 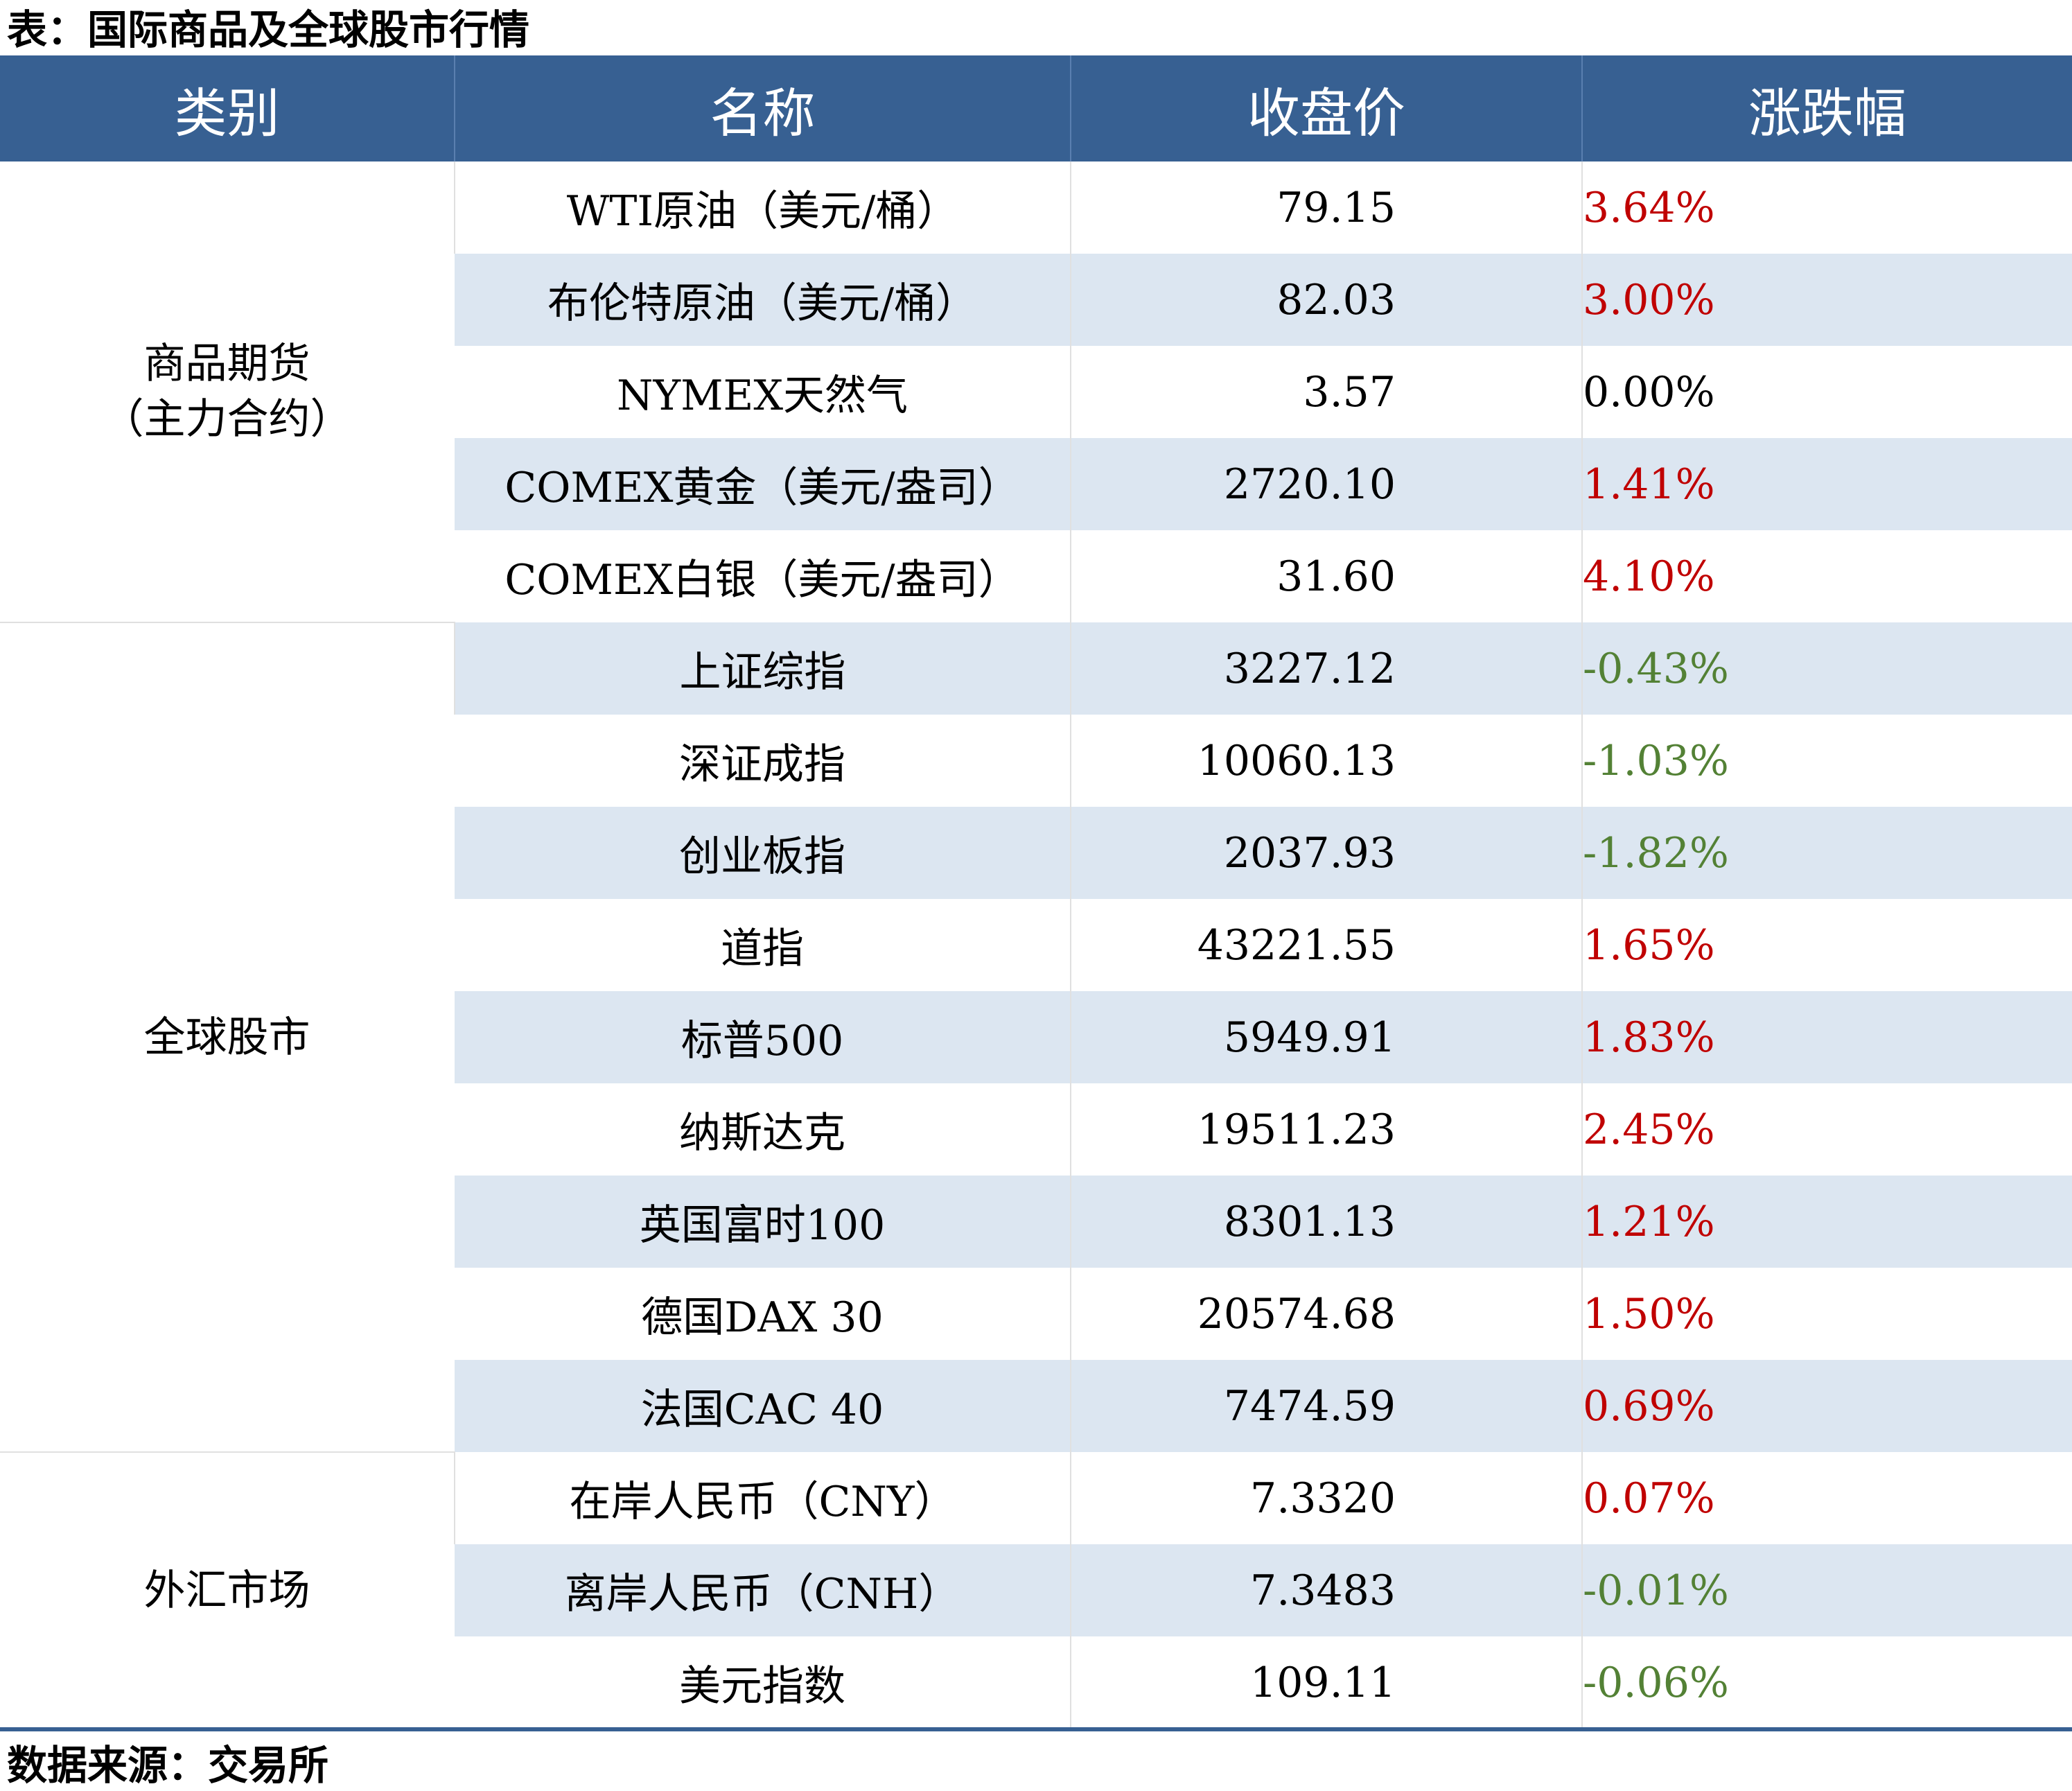 I want to click on name-cell: 法国CAC 40, so click(x=763, y=1406).